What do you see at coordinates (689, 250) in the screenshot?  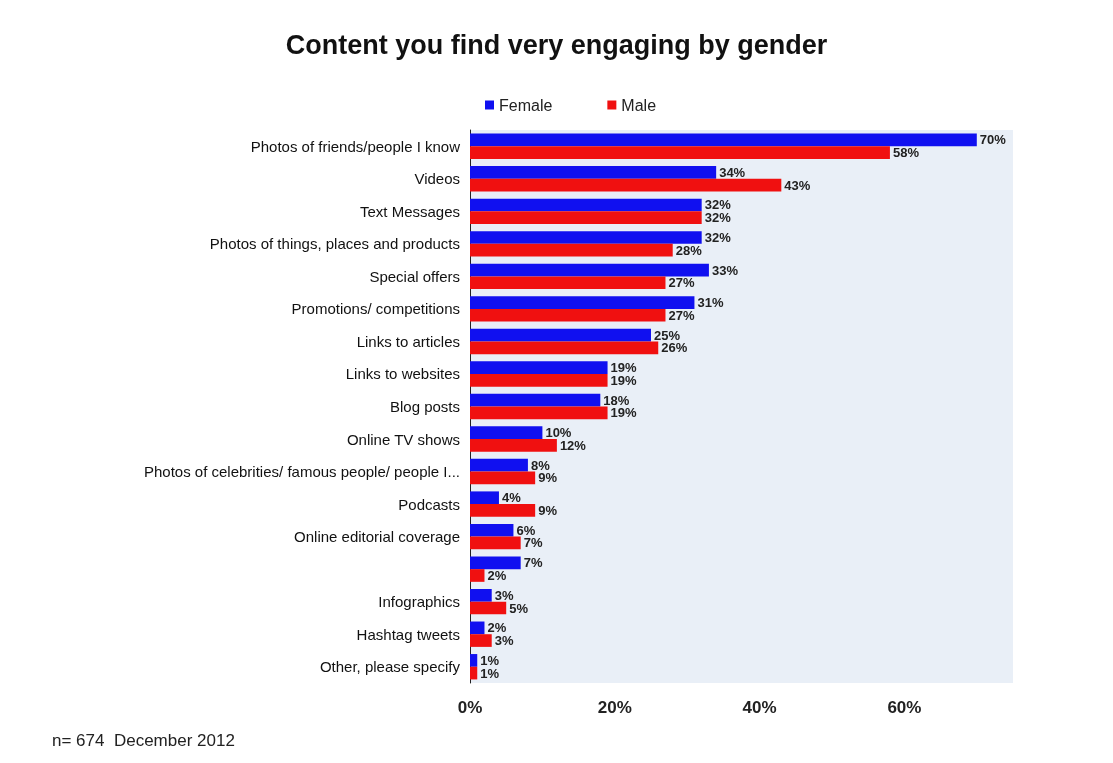 I see `data-label: 28%` at bounding box center [689, 250].